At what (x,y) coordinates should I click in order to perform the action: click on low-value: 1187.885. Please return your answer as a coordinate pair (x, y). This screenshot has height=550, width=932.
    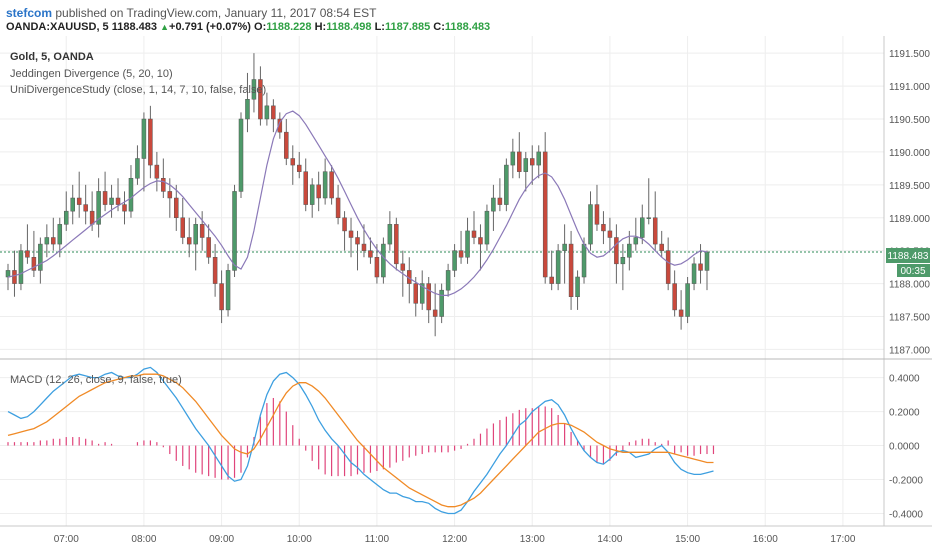
    Looking at the image, I should click on (407, 27).